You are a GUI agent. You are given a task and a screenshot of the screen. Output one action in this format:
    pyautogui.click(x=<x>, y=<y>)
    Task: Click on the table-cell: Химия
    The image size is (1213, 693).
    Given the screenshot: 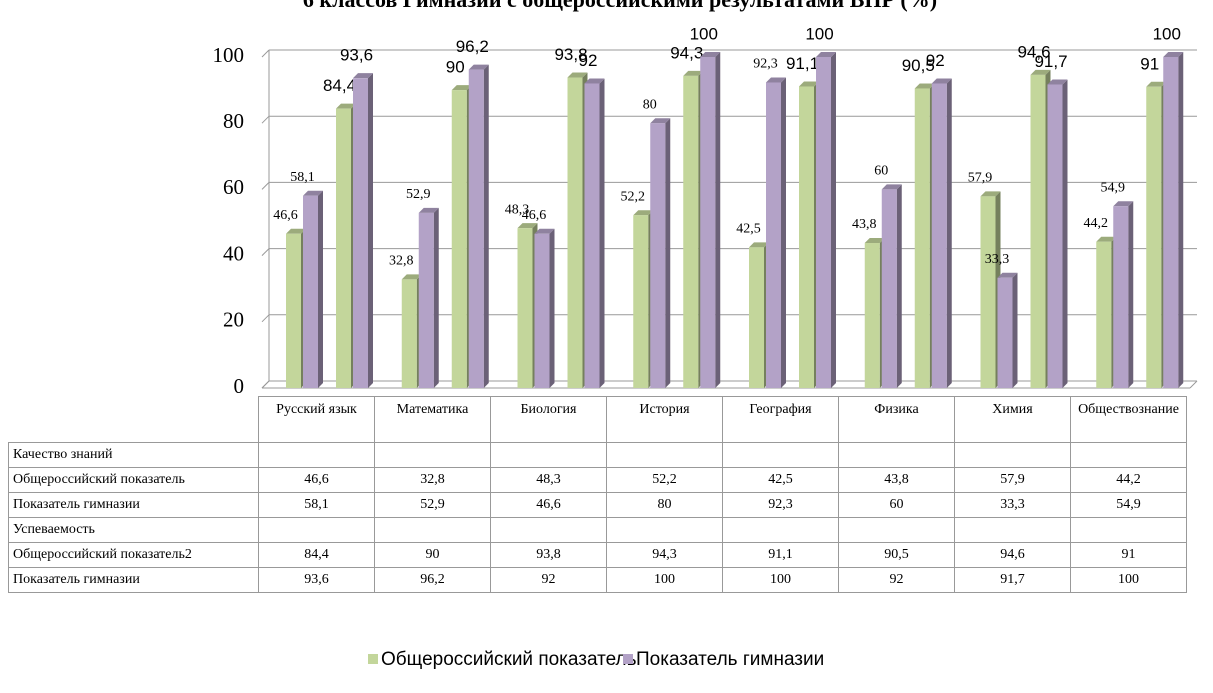 What is the action you would take?
    pyautogui.click(x=1012, y=419)
    